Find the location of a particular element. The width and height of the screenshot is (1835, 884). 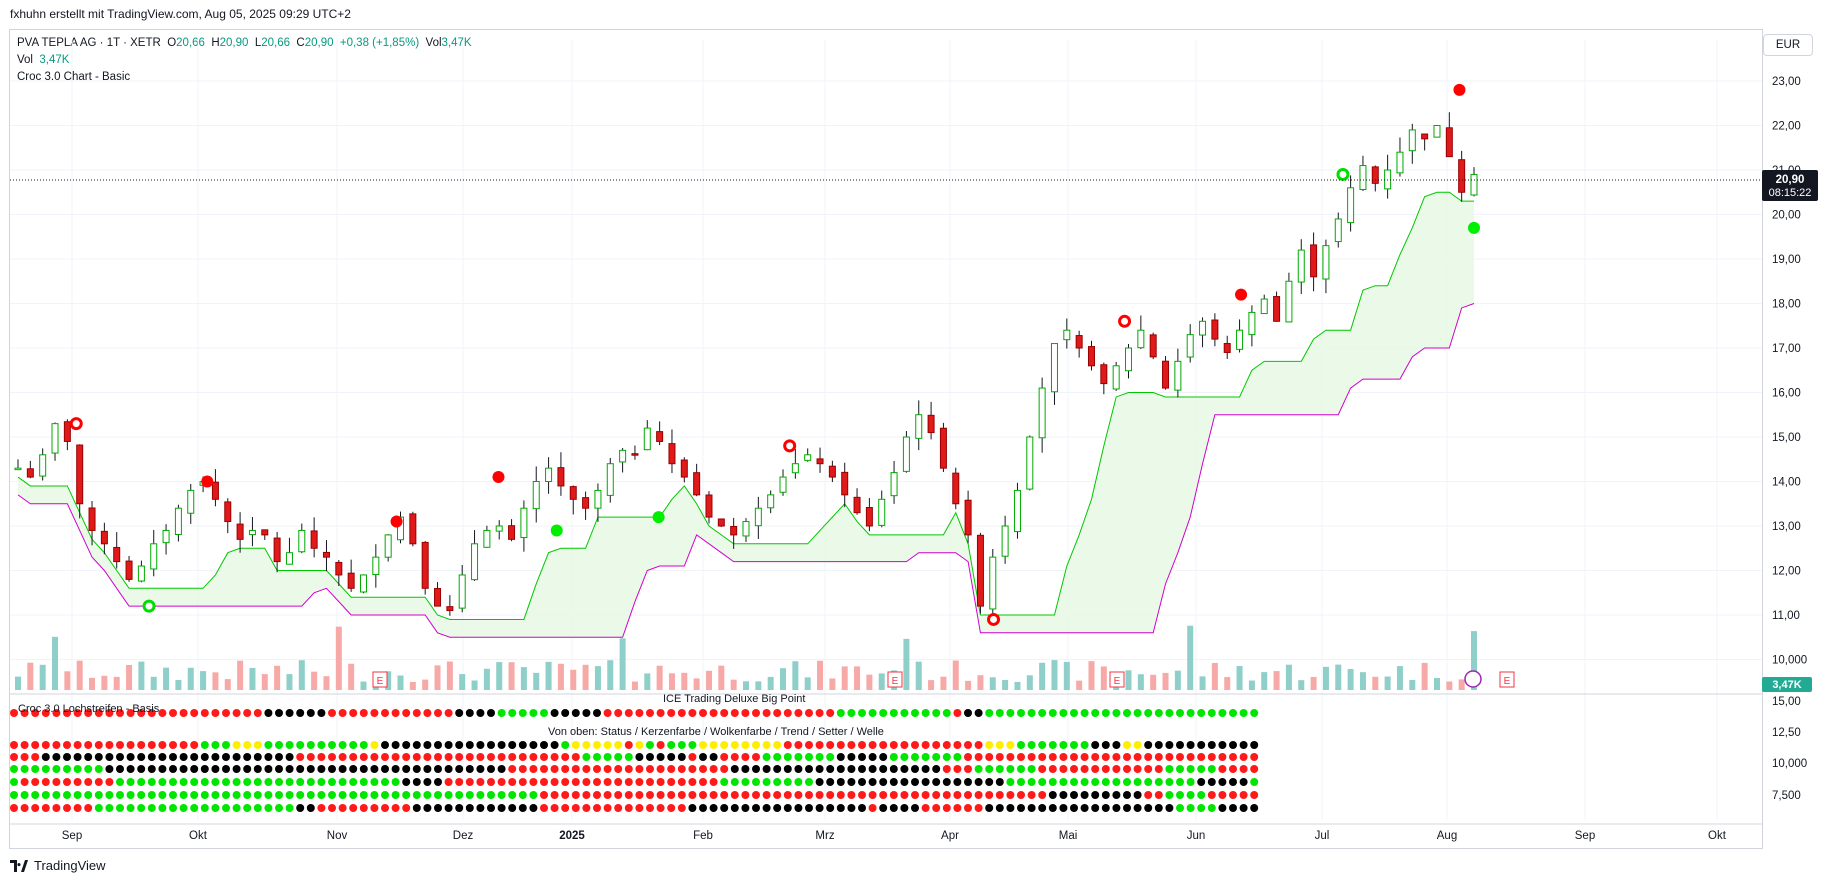

legend-symbol: PVA TEPLA AG · 1T · XETR is located at coordinates (89, 43).